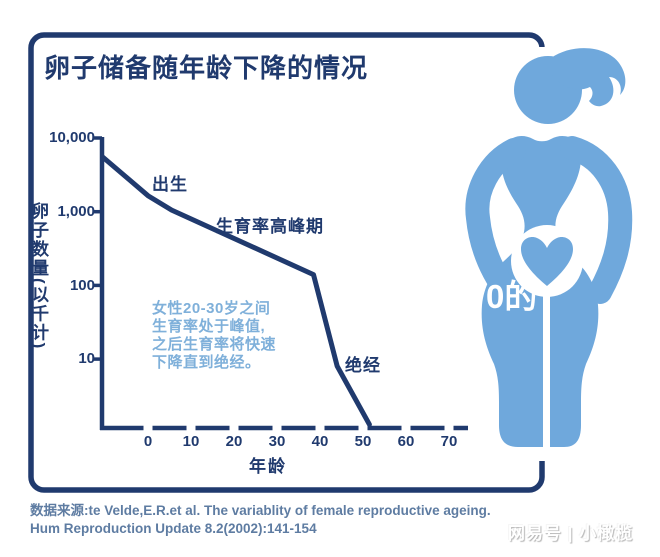  What do you see at coordinates (406, 441) in the screenshot?
I see `x-tick-label: 60` at bounding box center [406, 441].